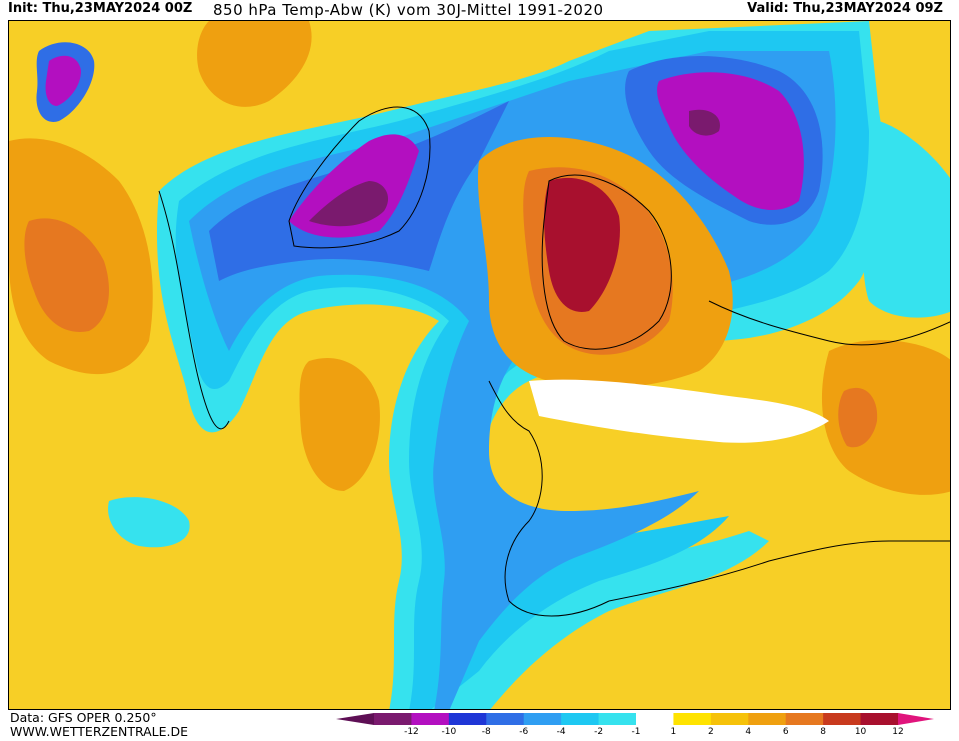 This screenshot has width=959, height=741. What do you see at coordinates (486, 732) in the screenshot?
I see `legend-tick-label: -8` at bounding box center [486, 732].